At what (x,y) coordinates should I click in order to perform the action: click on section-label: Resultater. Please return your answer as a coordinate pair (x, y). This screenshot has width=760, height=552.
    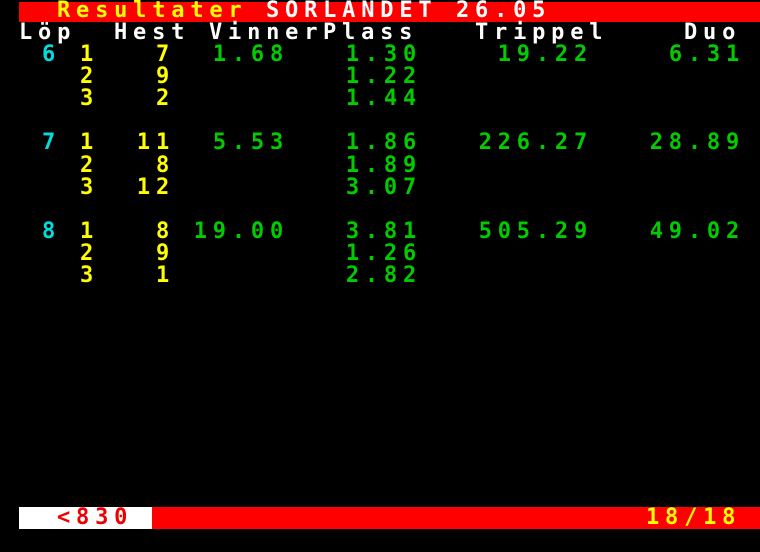
    Looking at the image, I should click on (152, 11).